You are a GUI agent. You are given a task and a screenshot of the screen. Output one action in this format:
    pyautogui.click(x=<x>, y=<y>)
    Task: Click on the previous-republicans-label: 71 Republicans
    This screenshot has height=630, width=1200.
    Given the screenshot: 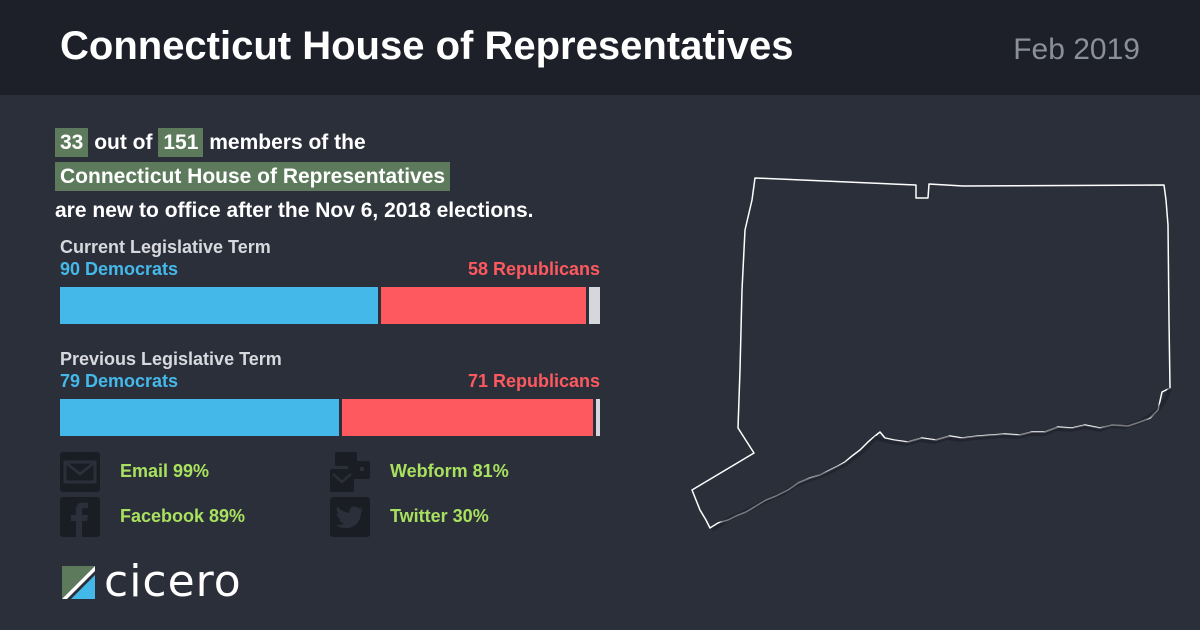 What is the action you would take?
    pyautogui.click(x=533, y=381)
    